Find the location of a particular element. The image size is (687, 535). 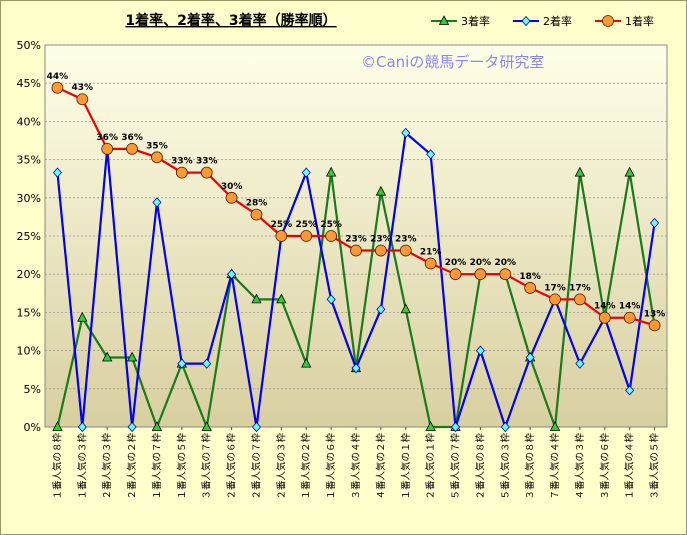

chart-title: 1着率、2着率、3着率（勝率順） is located at coordinates (230, 20).